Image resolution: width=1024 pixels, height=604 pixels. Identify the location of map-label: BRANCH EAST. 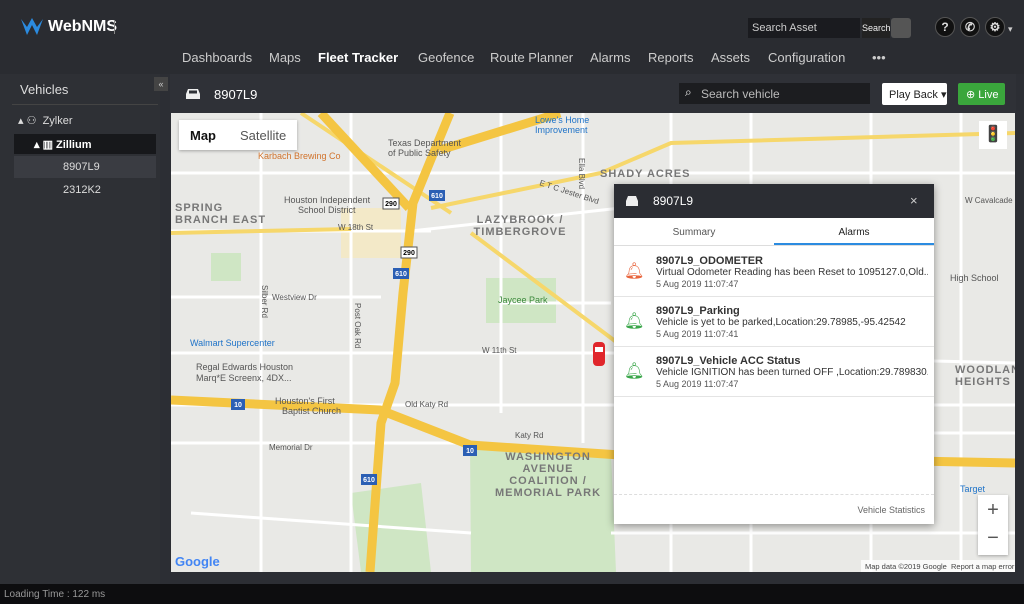
(220, 220).